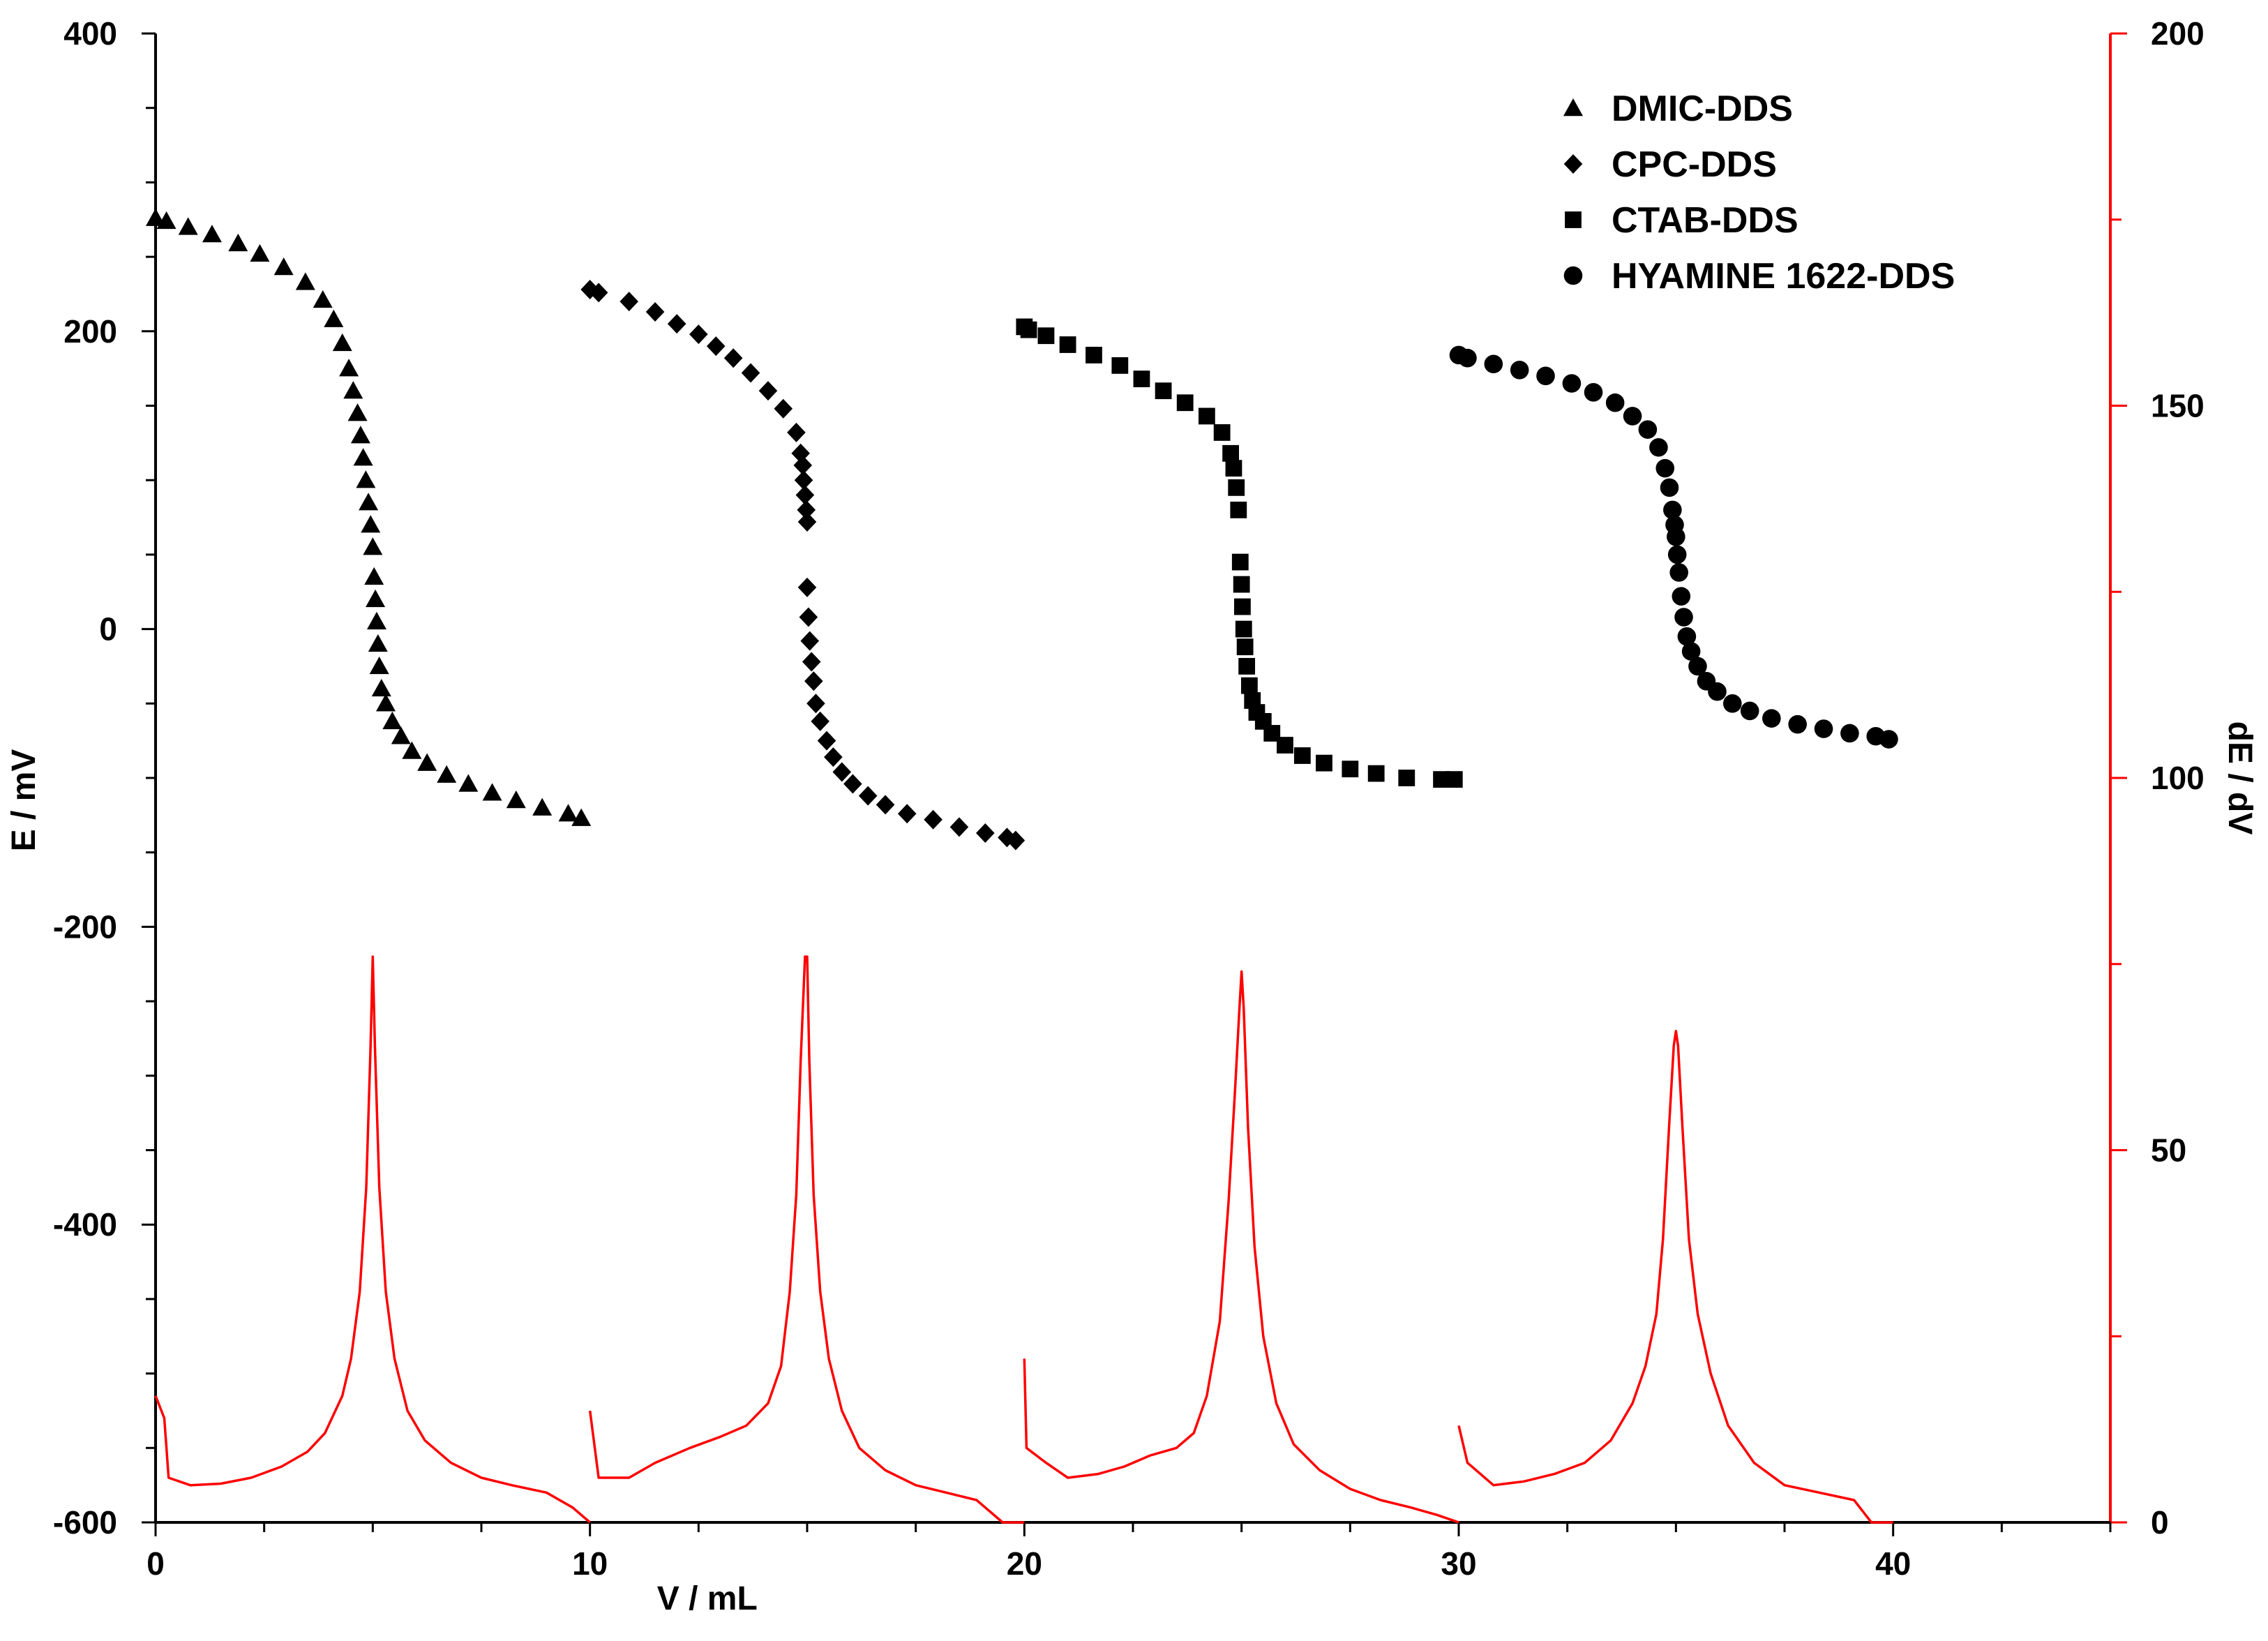 The image size is (2268, 1641). Describe the element at coordinates (108, 629) in the screenshot. I see `y-tick-label: 0` at that location.